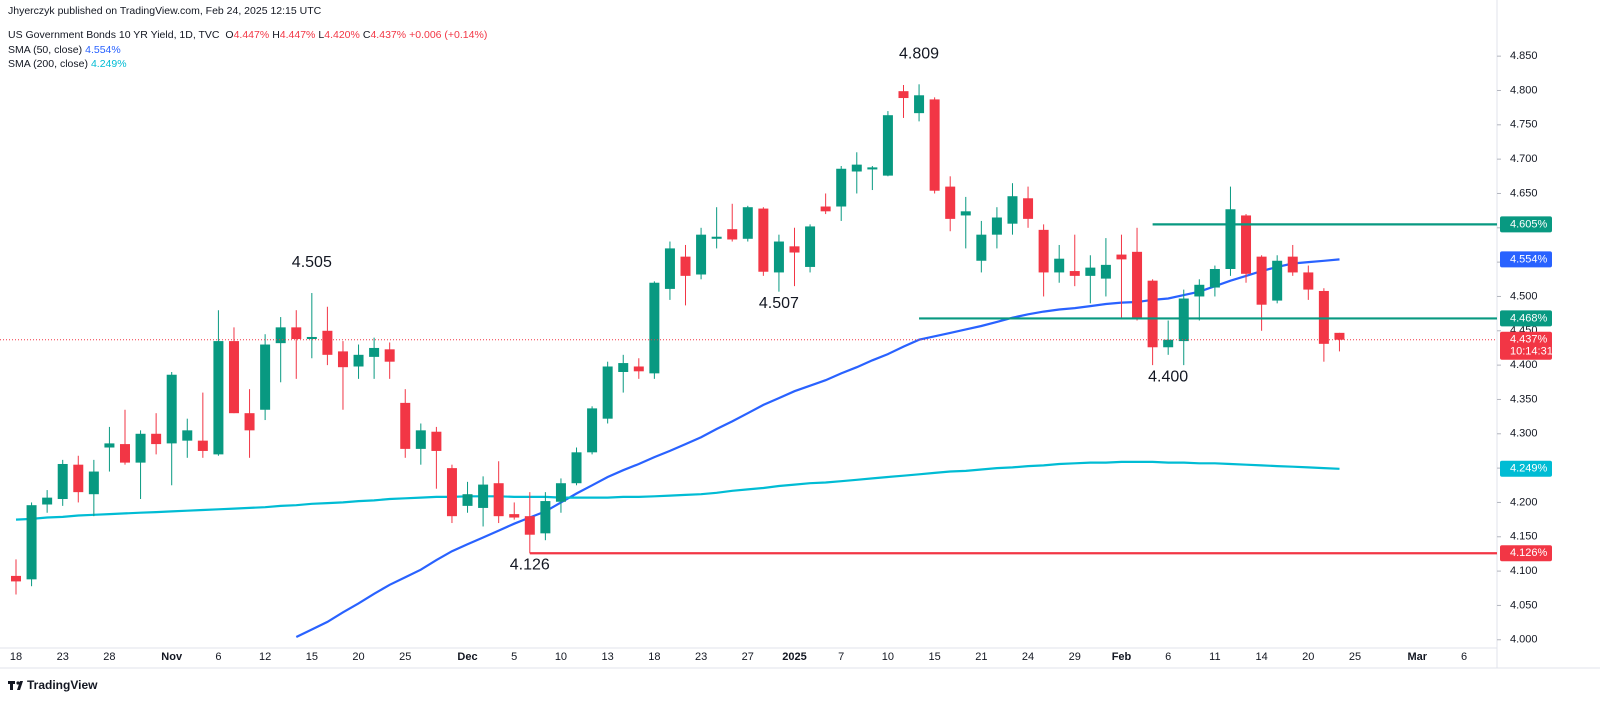 Image resolution: width=1600 pixels, height=714 pixels. Describe the element at coordinates (1529, 340) in the screenshot. I see `price-badge-label: 4.437%` at that location.